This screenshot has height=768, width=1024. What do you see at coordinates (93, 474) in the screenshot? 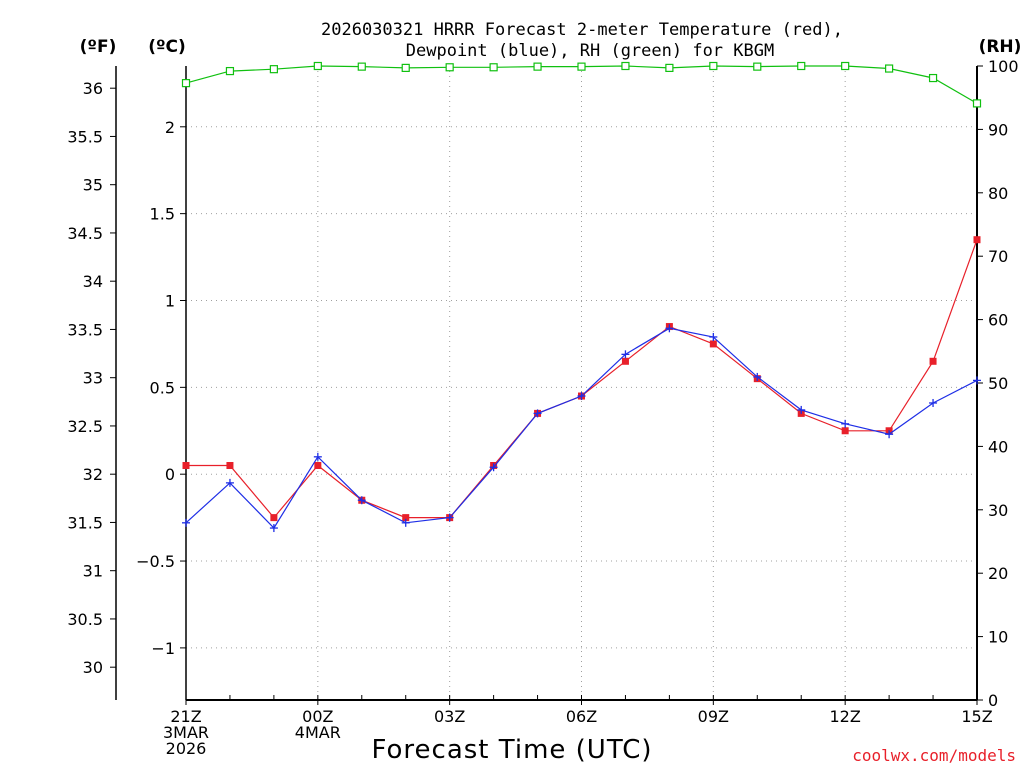
I see `fahrenheit-tick-label: 32` at bounding box center [93, 474].